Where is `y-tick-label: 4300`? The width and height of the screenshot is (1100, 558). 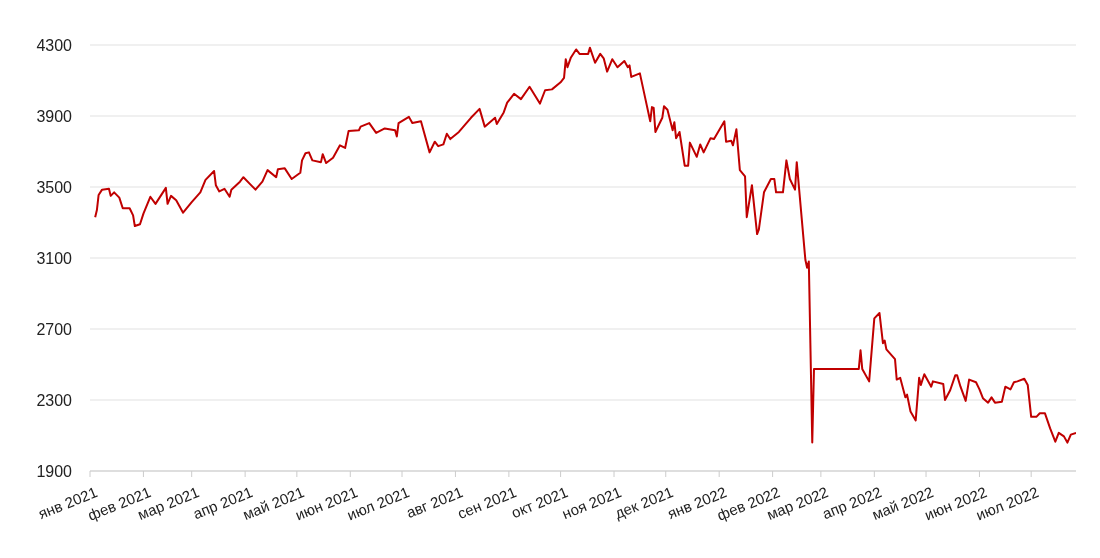 y-tick-label: 4300 is located at coordinates (54, 45).